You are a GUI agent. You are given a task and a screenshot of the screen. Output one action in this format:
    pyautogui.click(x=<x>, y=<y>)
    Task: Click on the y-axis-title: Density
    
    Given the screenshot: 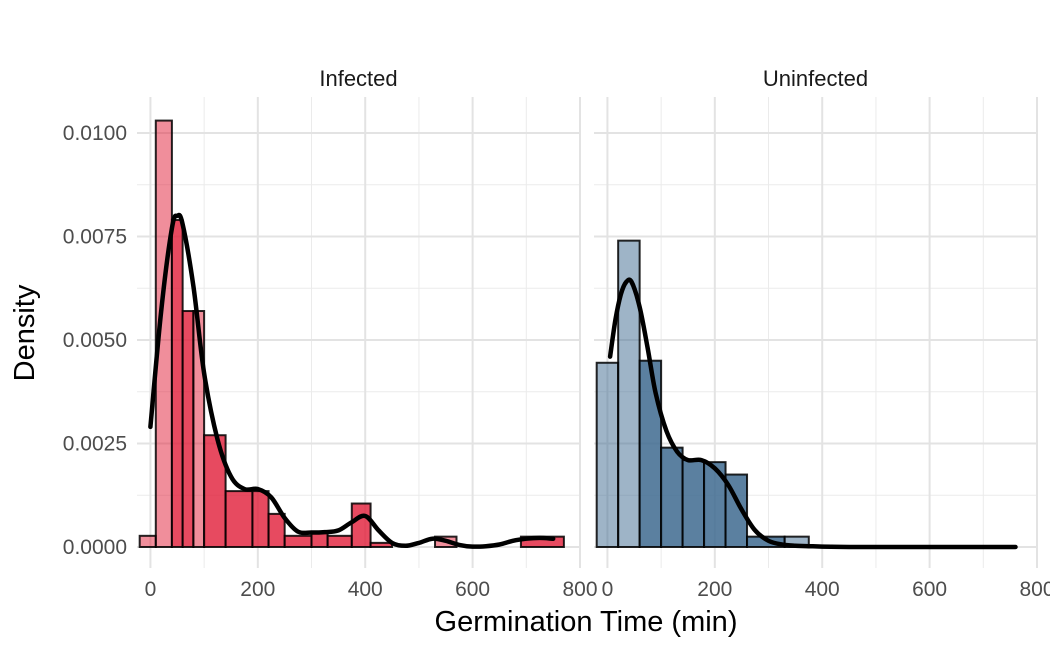 What is the action you would take?
    pyautogui.click(x=25, y=332)
    